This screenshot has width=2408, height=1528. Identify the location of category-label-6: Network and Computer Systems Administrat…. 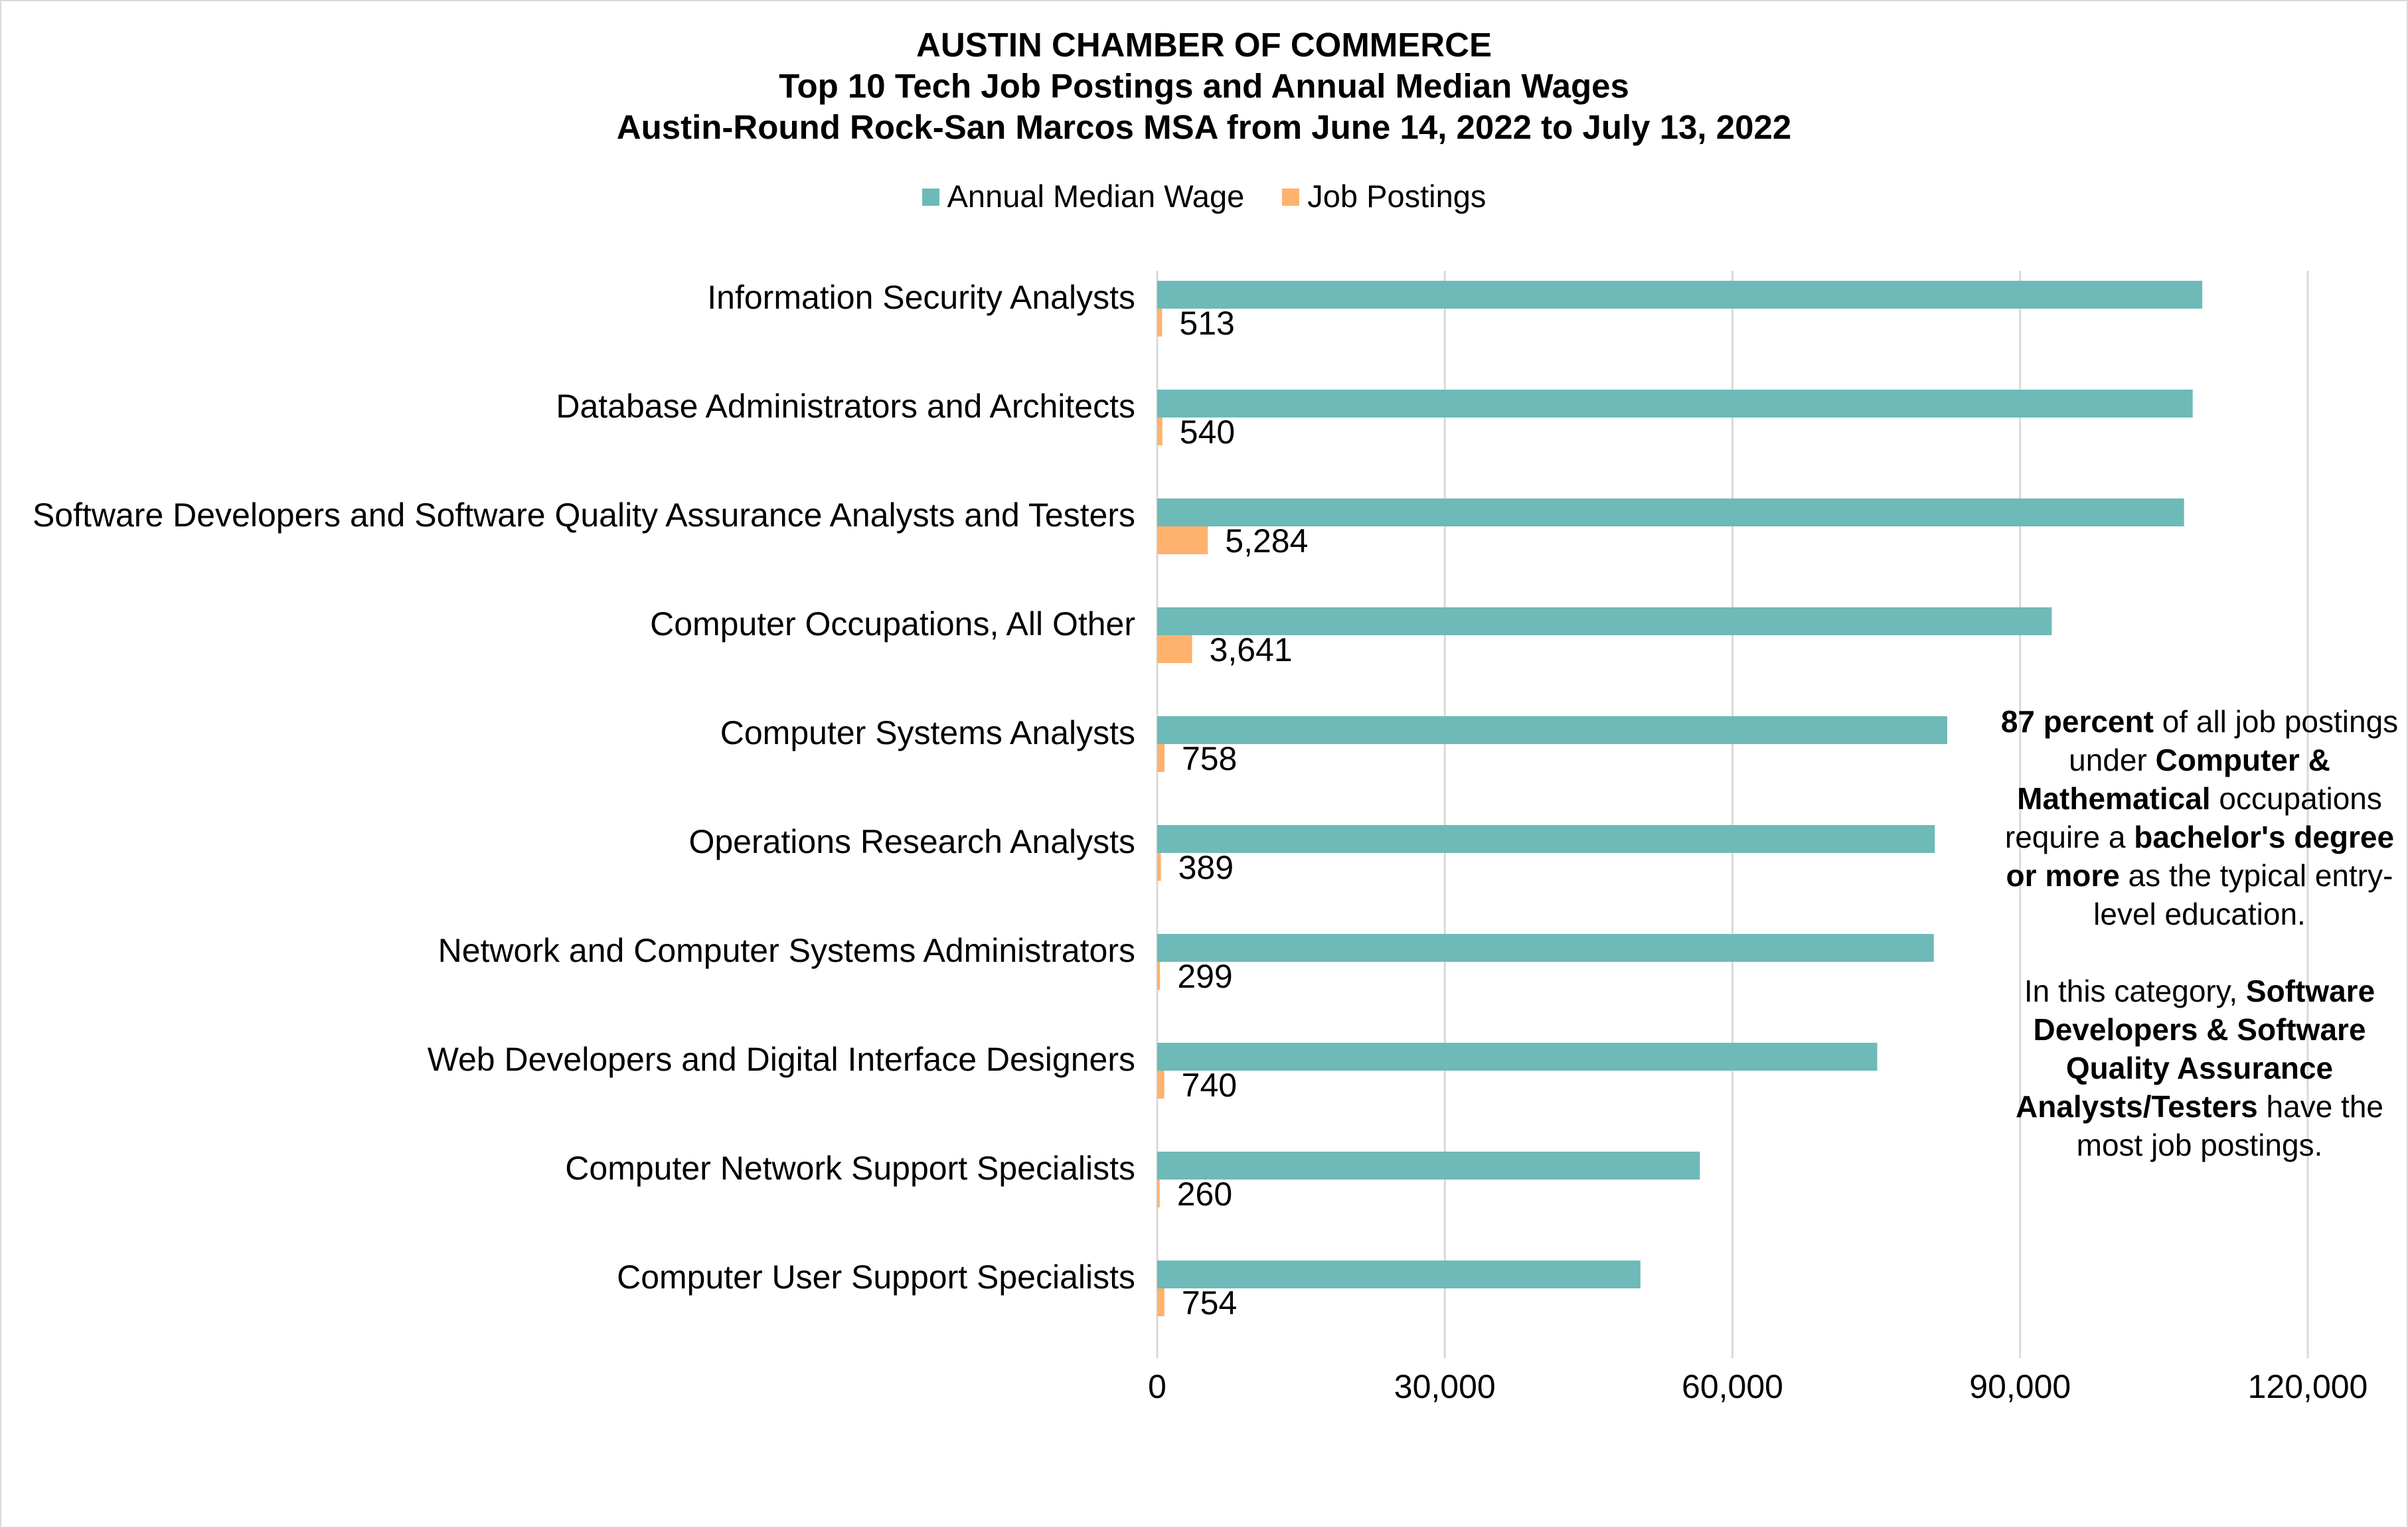
(786, 950).